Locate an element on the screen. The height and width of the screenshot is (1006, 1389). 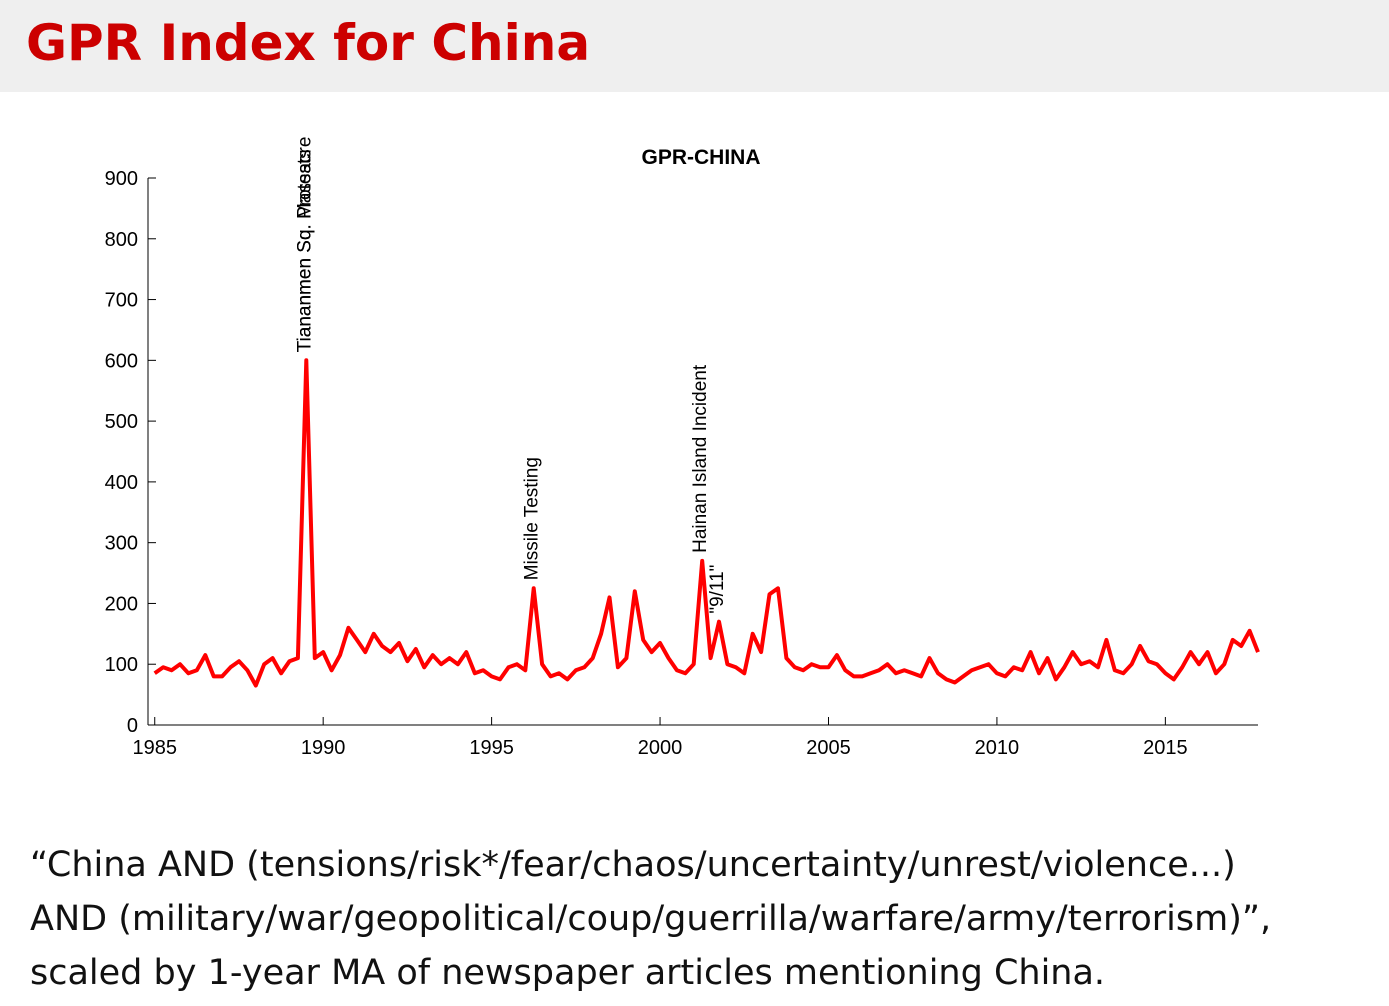
x-tick-label: 2000 is located at coordinates (660, 748).